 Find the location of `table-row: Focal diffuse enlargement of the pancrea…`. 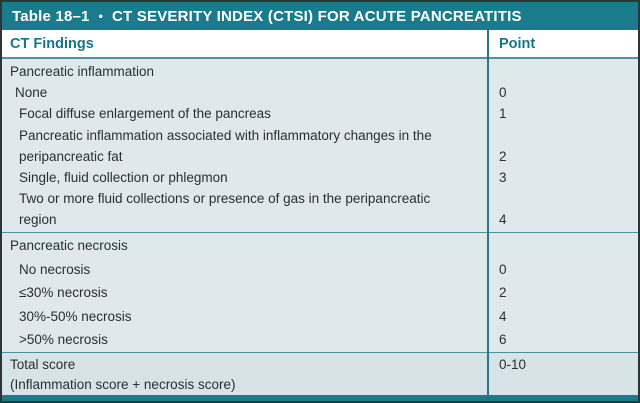

table-row: Focal diffuse enlargement of the pancrea… is located at coordinates (320, 113).